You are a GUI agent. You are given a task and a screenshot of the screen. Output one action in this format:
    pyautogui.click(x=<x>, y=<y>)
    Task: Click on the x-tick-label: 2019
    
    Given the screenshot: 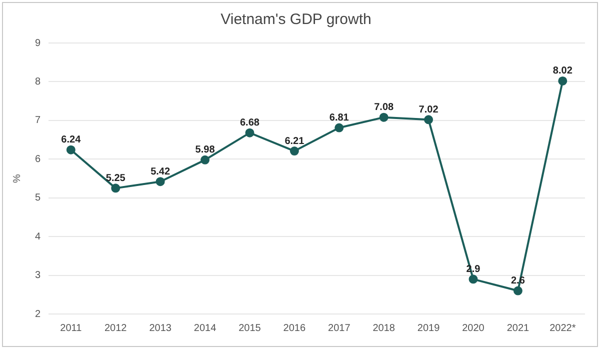 What is the action you would take?
    pyautogui.click(x=428, y=328)
    